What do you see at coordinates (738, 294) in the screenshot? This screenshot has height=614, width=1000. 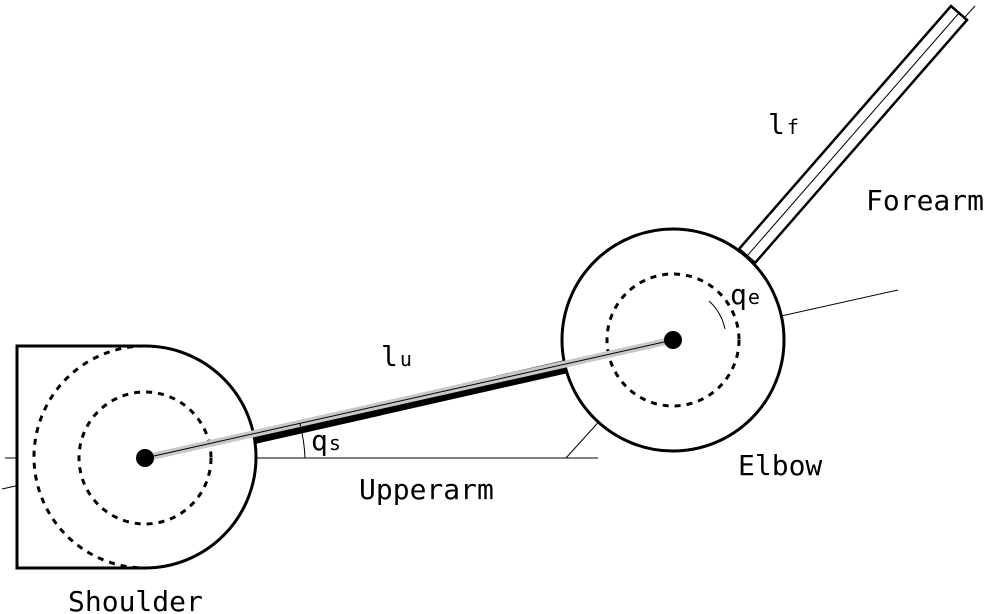 I see `elbow-angle-symbol: q` at bounding box center [738, 294].